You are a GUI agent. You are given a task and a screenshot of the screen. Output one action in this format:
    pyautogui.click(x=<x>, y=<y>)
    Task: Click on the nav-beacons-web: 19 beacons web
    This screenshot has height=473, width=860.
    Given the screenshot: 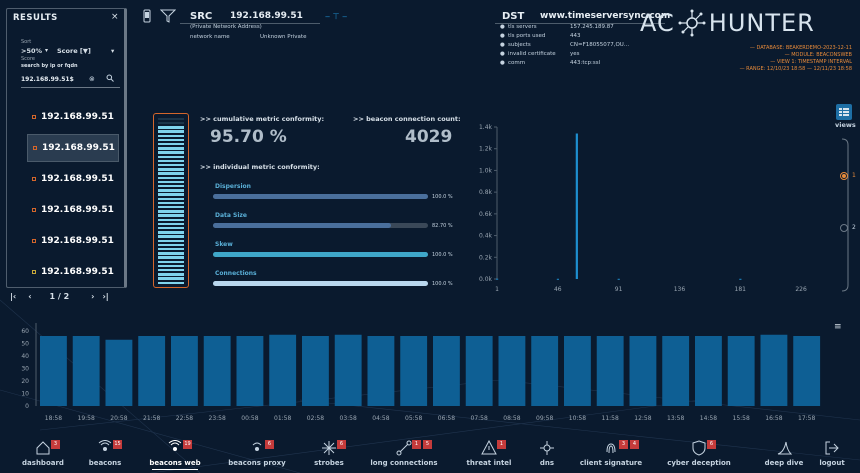 What is the action you would take?
    pyautogui.click(x=175, y=454)
    